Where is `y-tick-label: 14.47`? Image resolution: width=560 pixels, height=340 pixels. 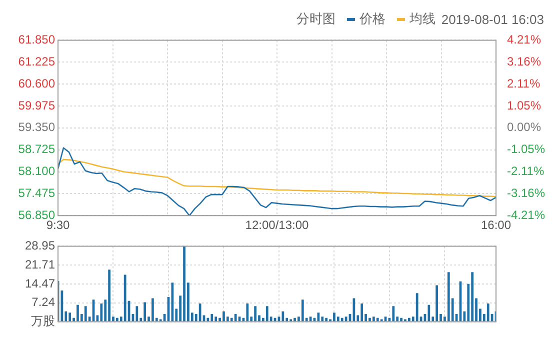 y-tick-label: 14.47 is located at coordinates (40, 283).